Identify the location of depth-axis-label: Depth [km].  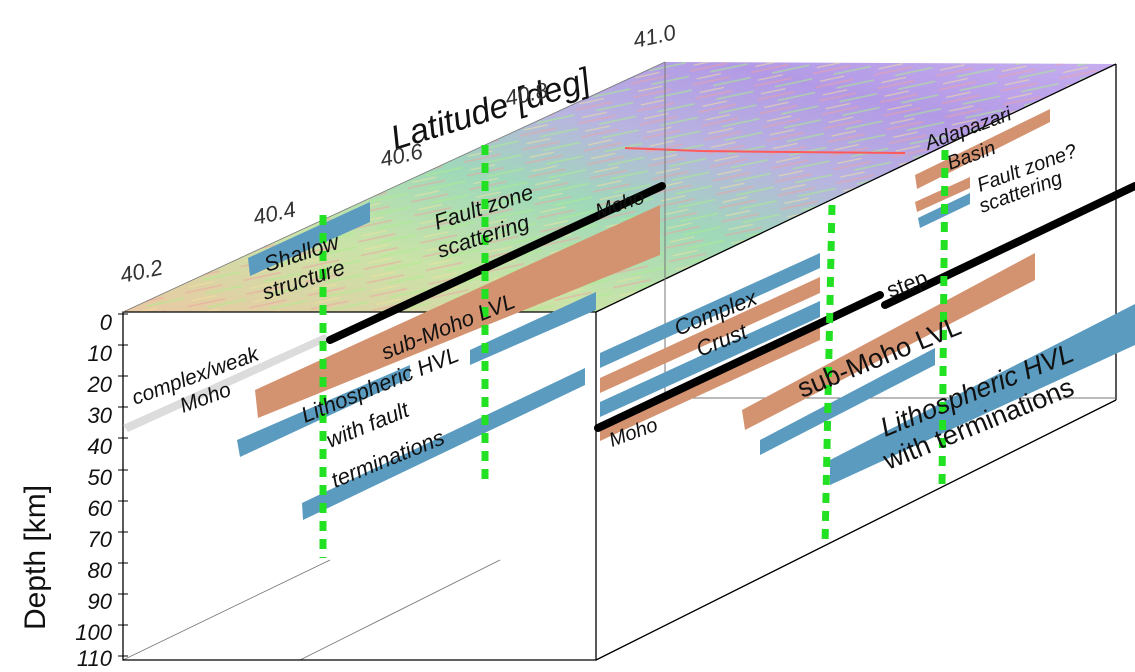
(35, 557).